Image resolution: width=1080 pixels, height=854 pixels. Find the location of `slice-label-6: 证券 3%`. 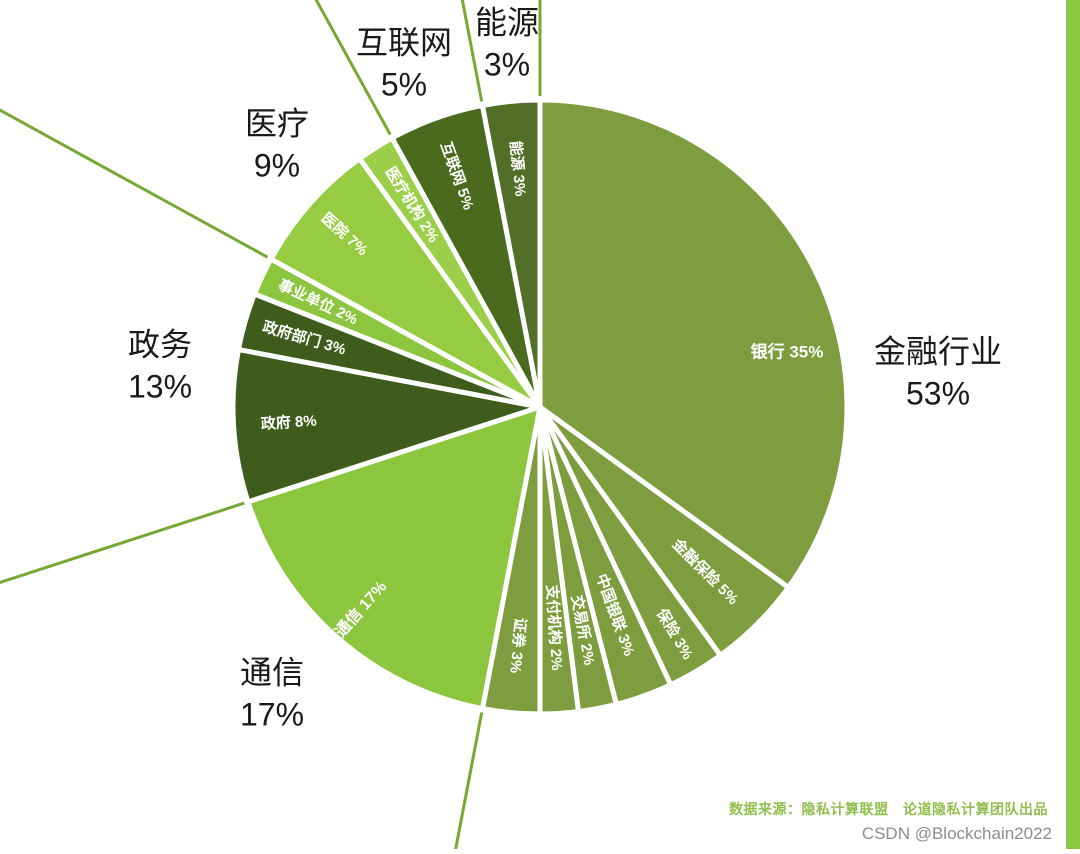

slice-label-6: 证券 3% is located at coordinates (517, 645).